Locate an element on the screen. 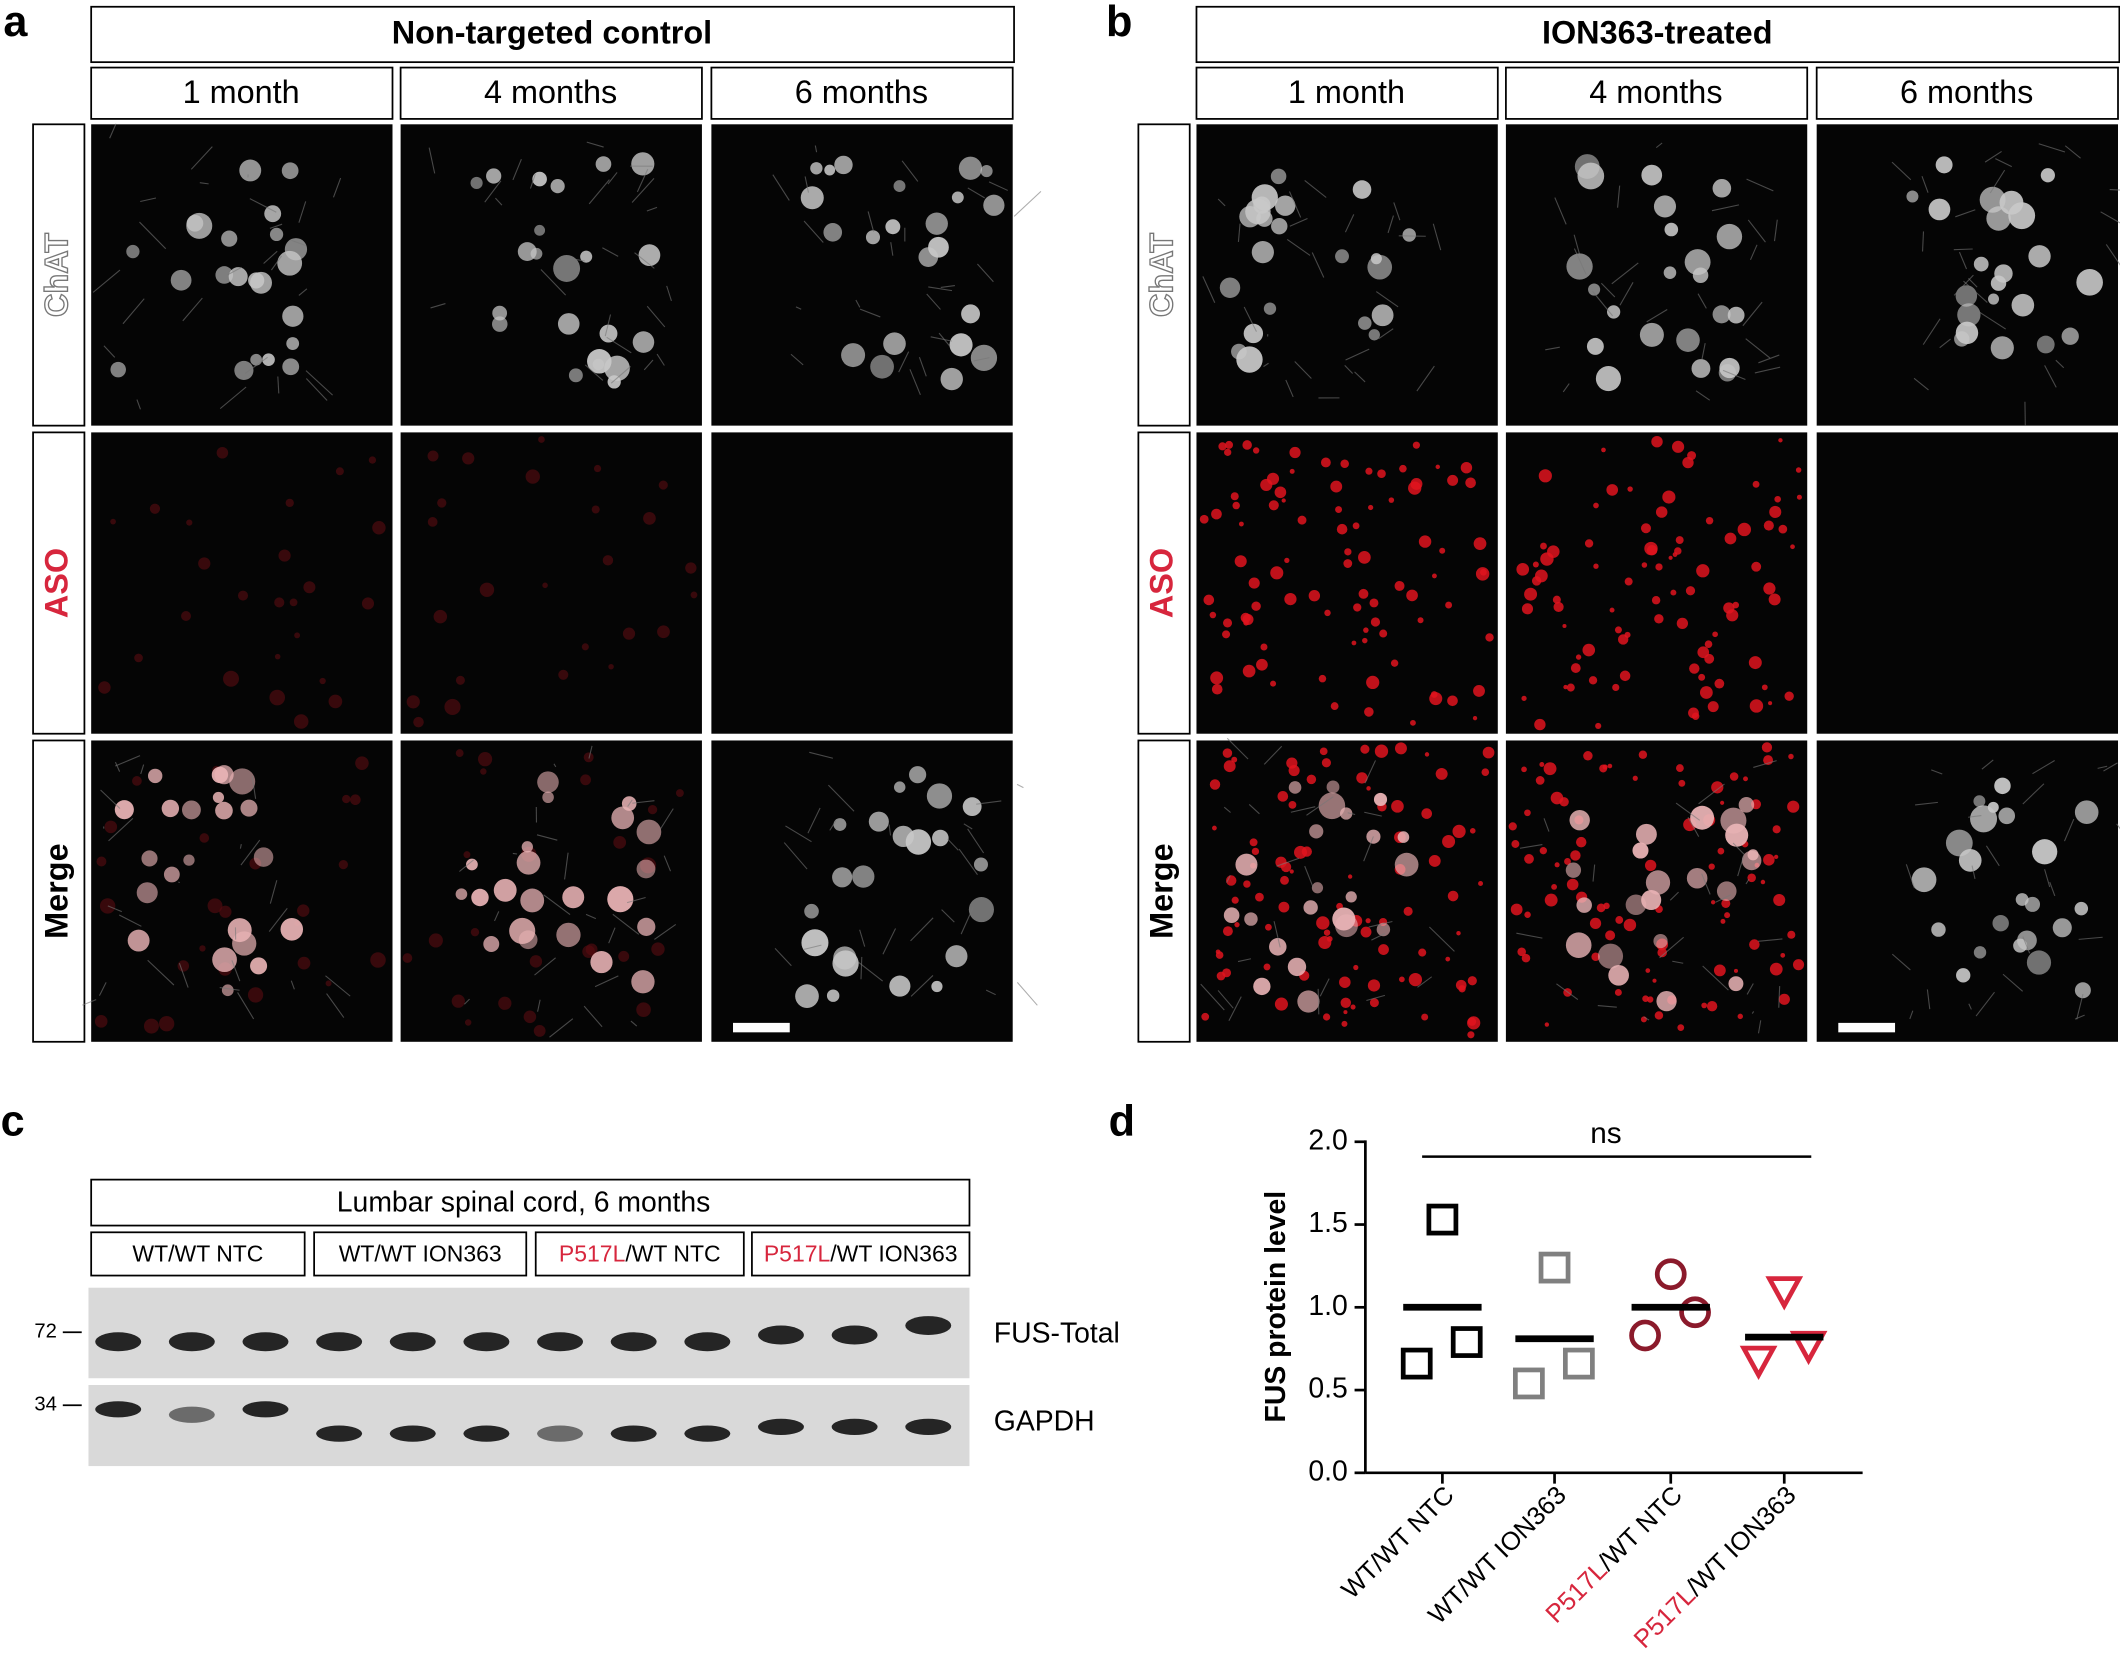 This screenshot has width=2120, height=1662. point is located at coordinates (1645, 1335).